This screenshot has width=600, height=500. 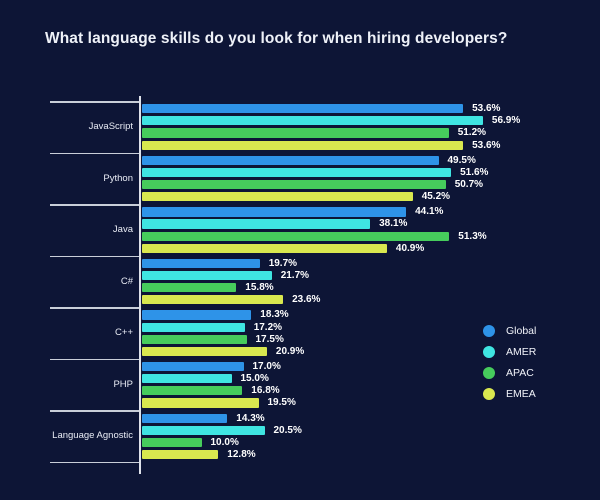 I want to click on legend-label-global: Global, so click(x=521, y=331).